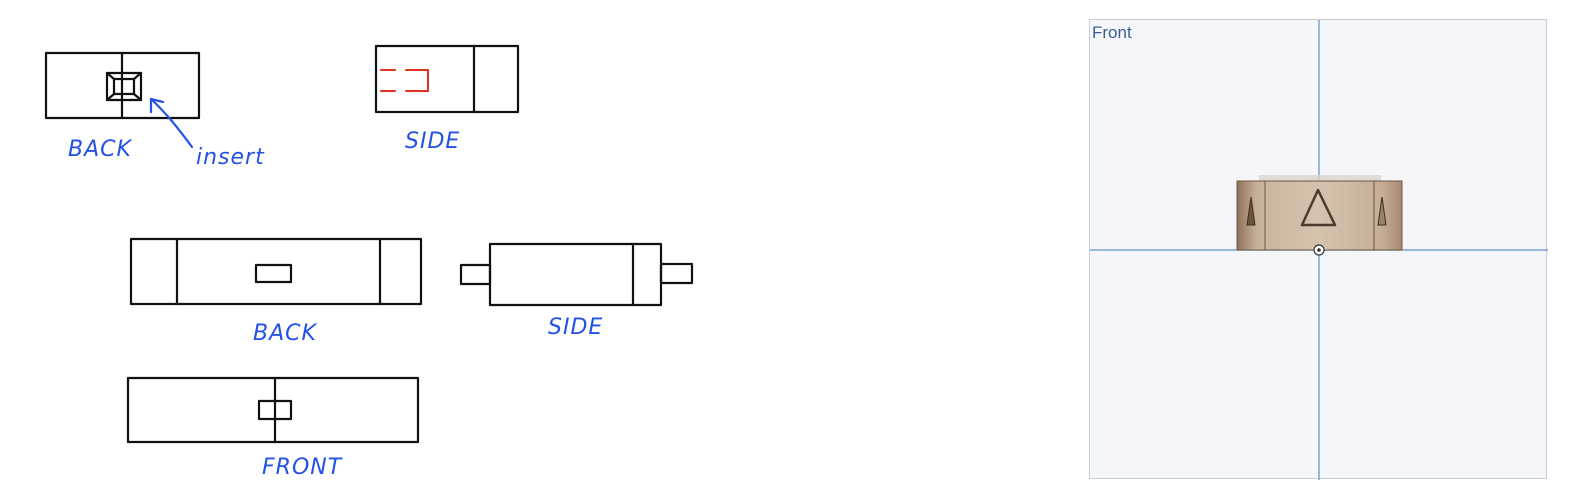  I want to click on view-label: Front, so click(1112, 32).